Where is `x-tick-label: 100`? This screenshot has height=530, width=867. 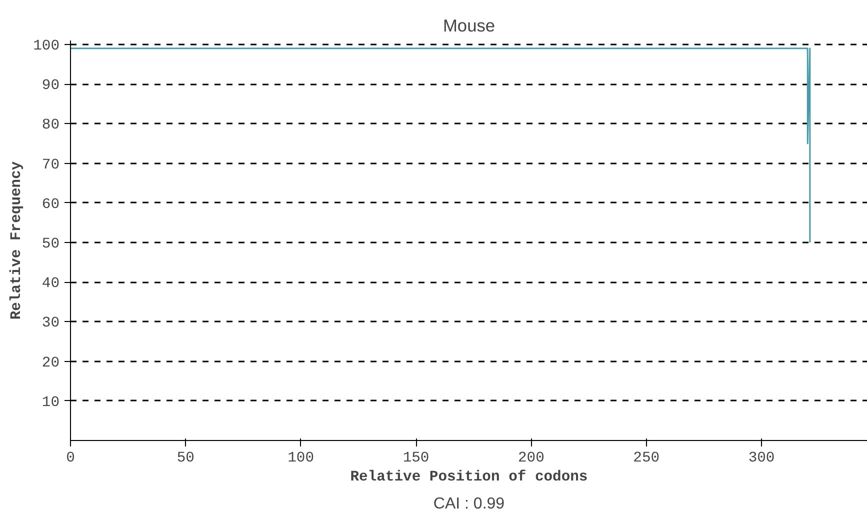 x-tick-label: 100 is located at coordinates (301, 458).